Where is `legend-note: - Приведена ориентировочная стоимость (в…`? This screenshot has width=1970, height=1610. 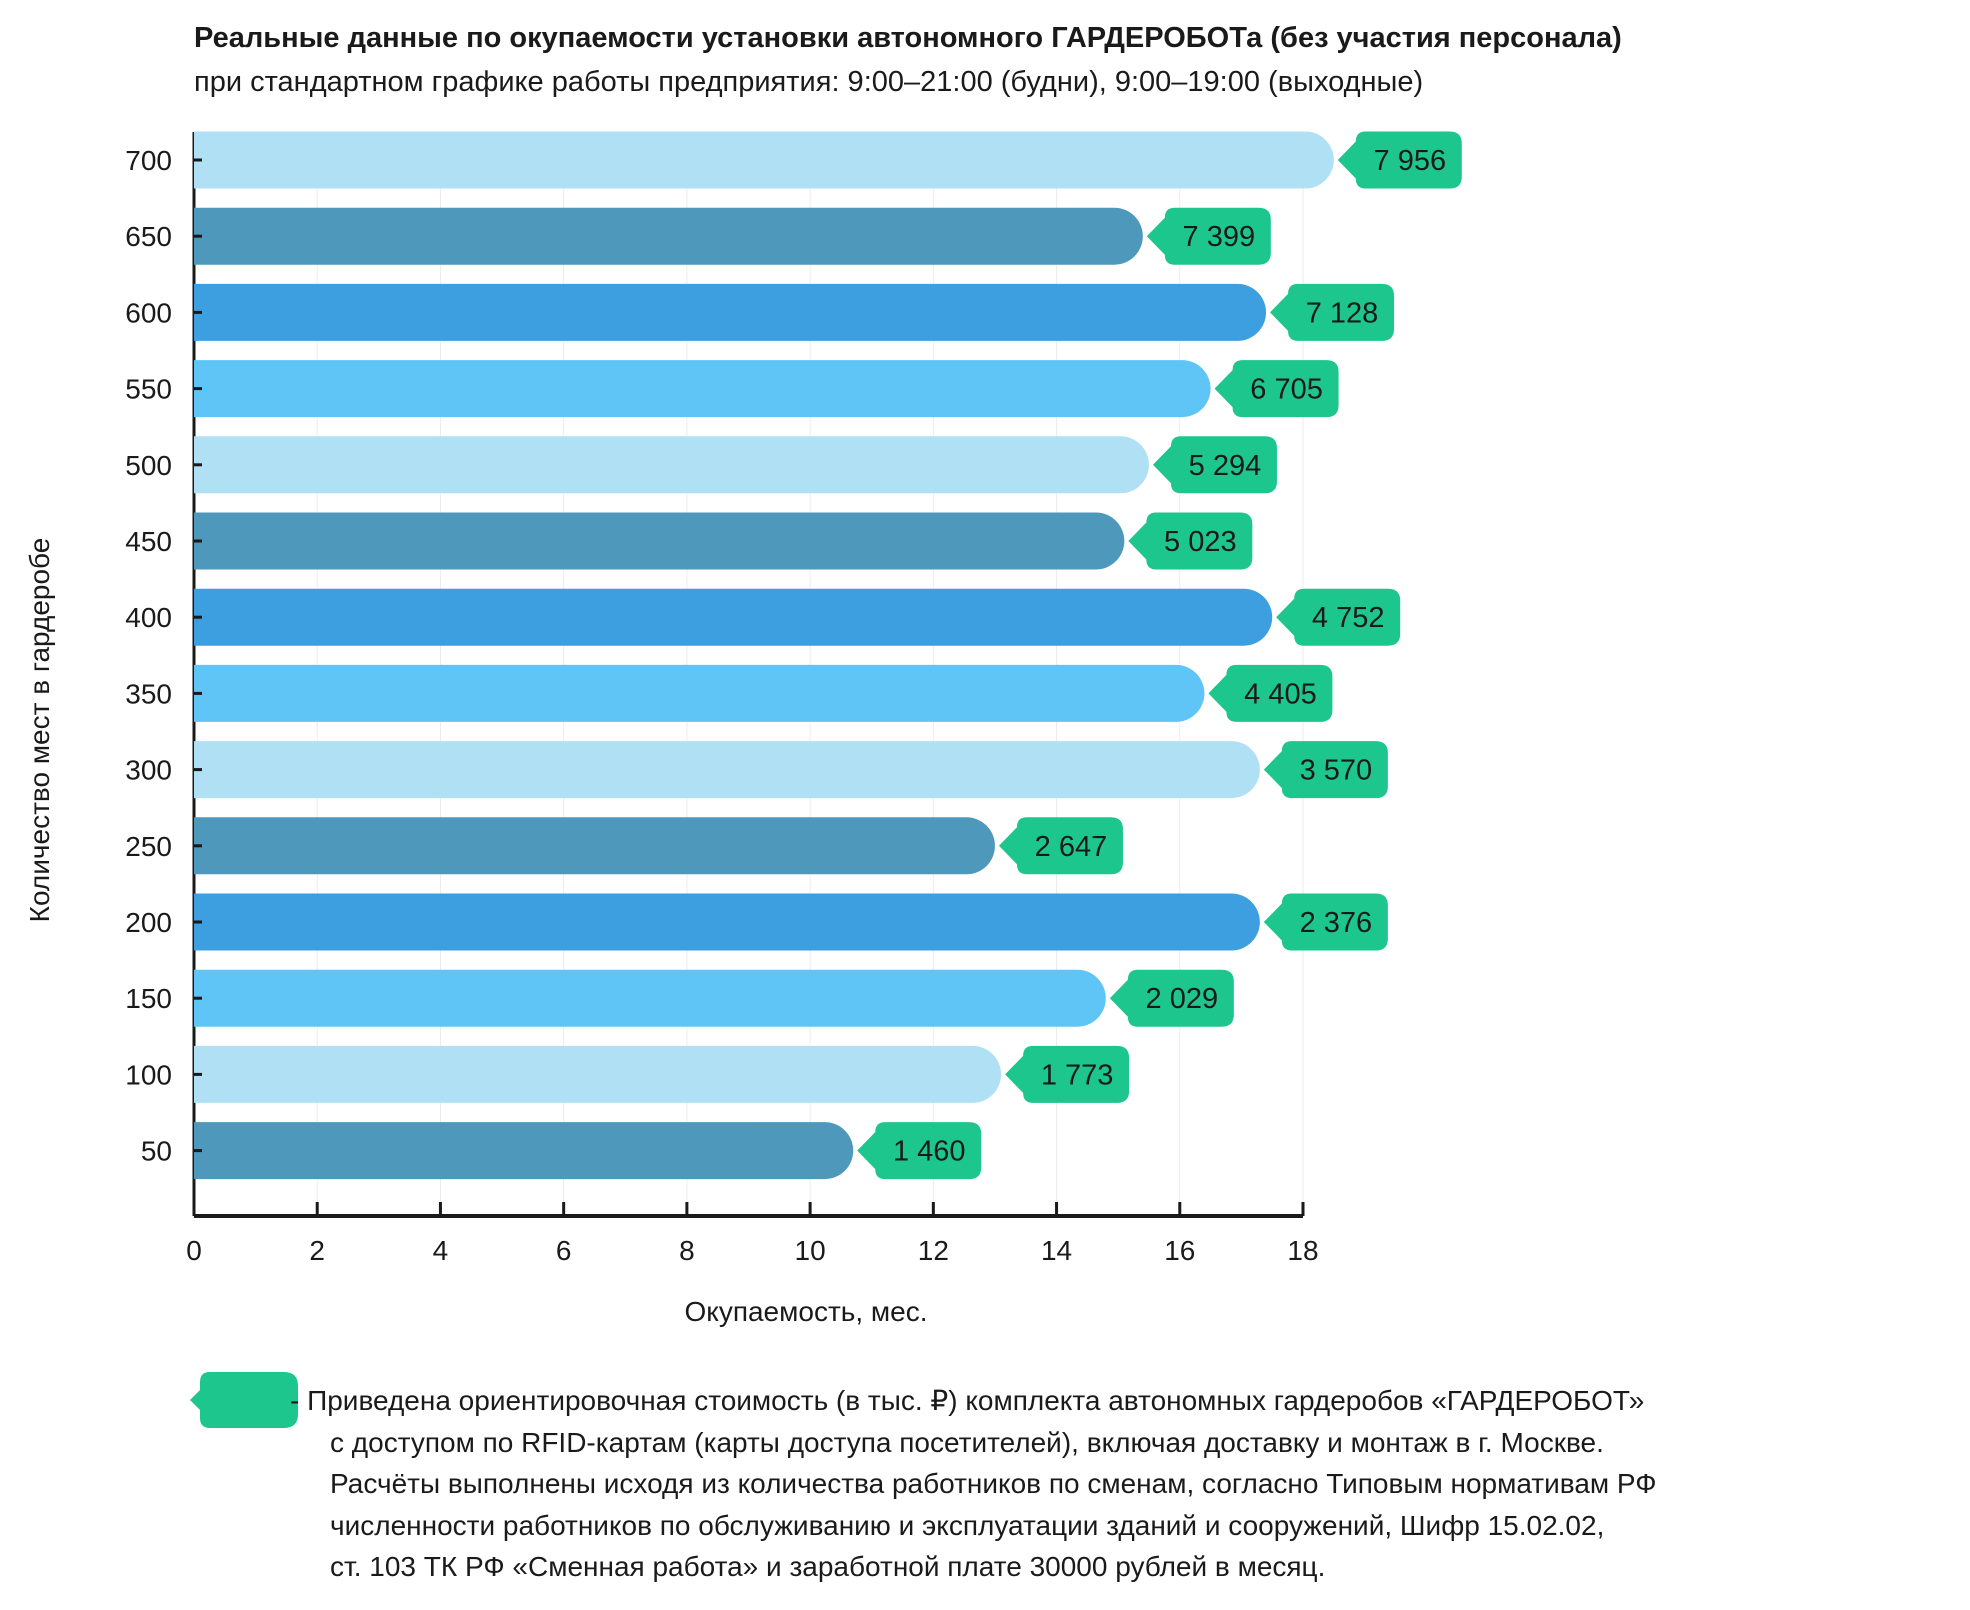 legend-note: - Приведена ориентировочная стоимость (в… is located at coordinates (973, 1484).